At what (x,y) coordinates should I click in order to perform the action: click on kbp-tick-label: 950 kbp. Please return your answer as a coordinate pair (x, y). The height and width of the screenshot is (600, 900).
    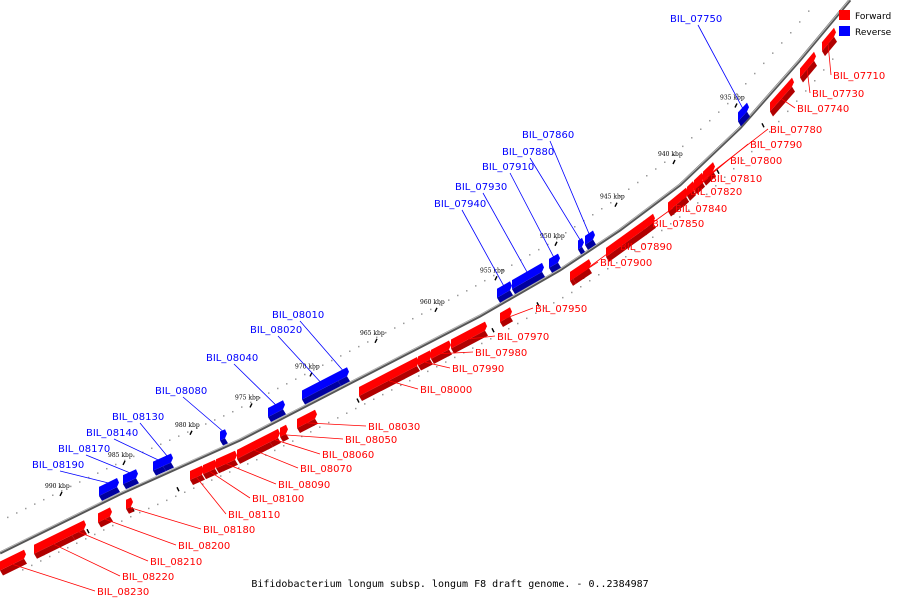
    Looking at the image, I should click on (552, 236).